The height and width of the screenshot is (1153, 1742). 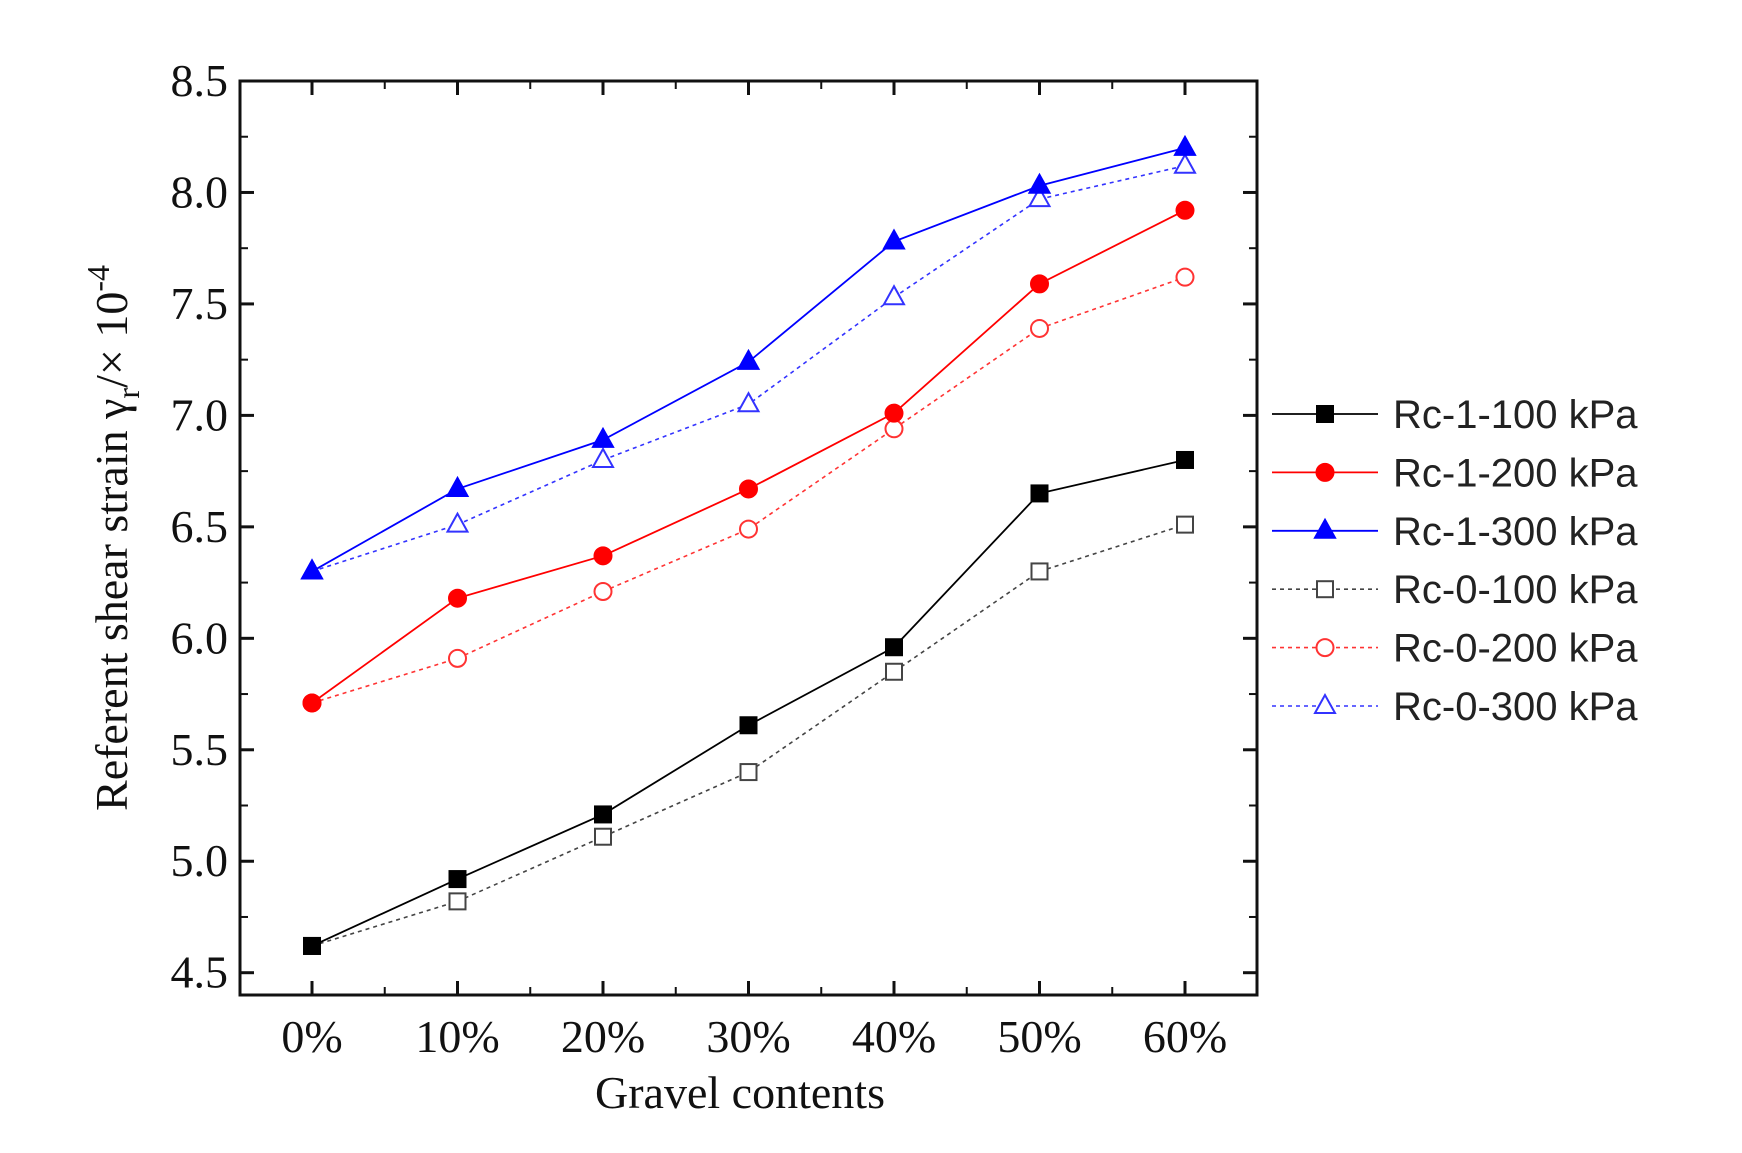 What do you see at coordinates (1515, 590) in the screenshot?
I see `legend-label: Rc-0-100 kPa` at bounding box center [1515, 590].